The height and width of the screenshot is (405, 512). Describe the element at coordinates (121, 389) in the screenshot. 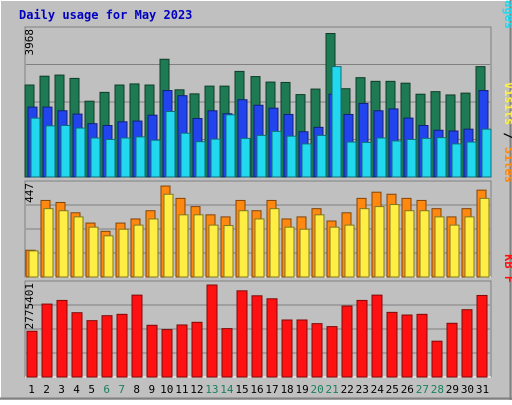

I see `x-tick-label: 7` at that location.